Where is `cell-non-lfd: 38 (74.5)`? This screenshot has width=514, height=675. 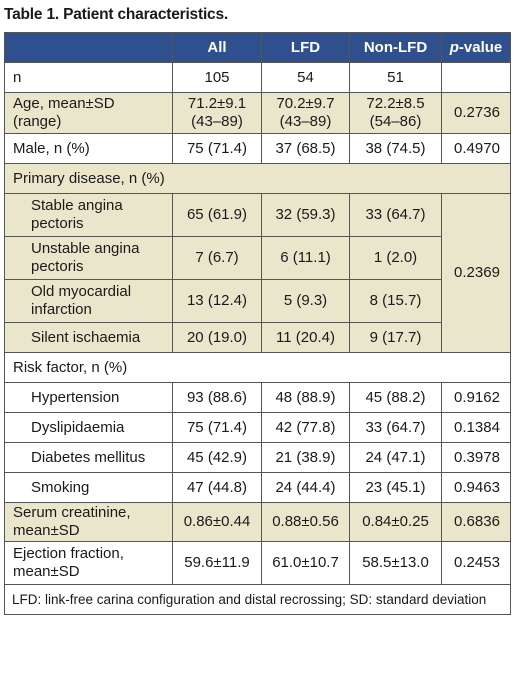
cell-non-lfd: 38 (74.5) is located at coordinates (395, 148).